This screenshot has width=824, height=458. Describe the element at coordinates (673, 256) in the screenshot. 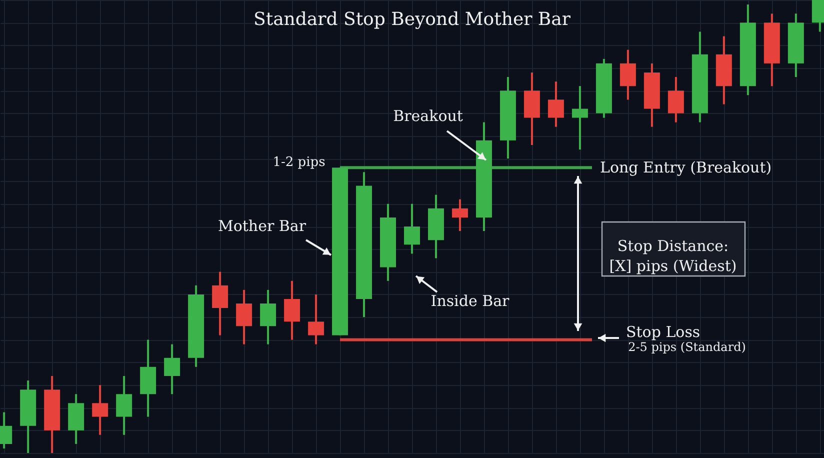

I see `annotation: Stop Distance: [X] pips (Widest)` at that location.